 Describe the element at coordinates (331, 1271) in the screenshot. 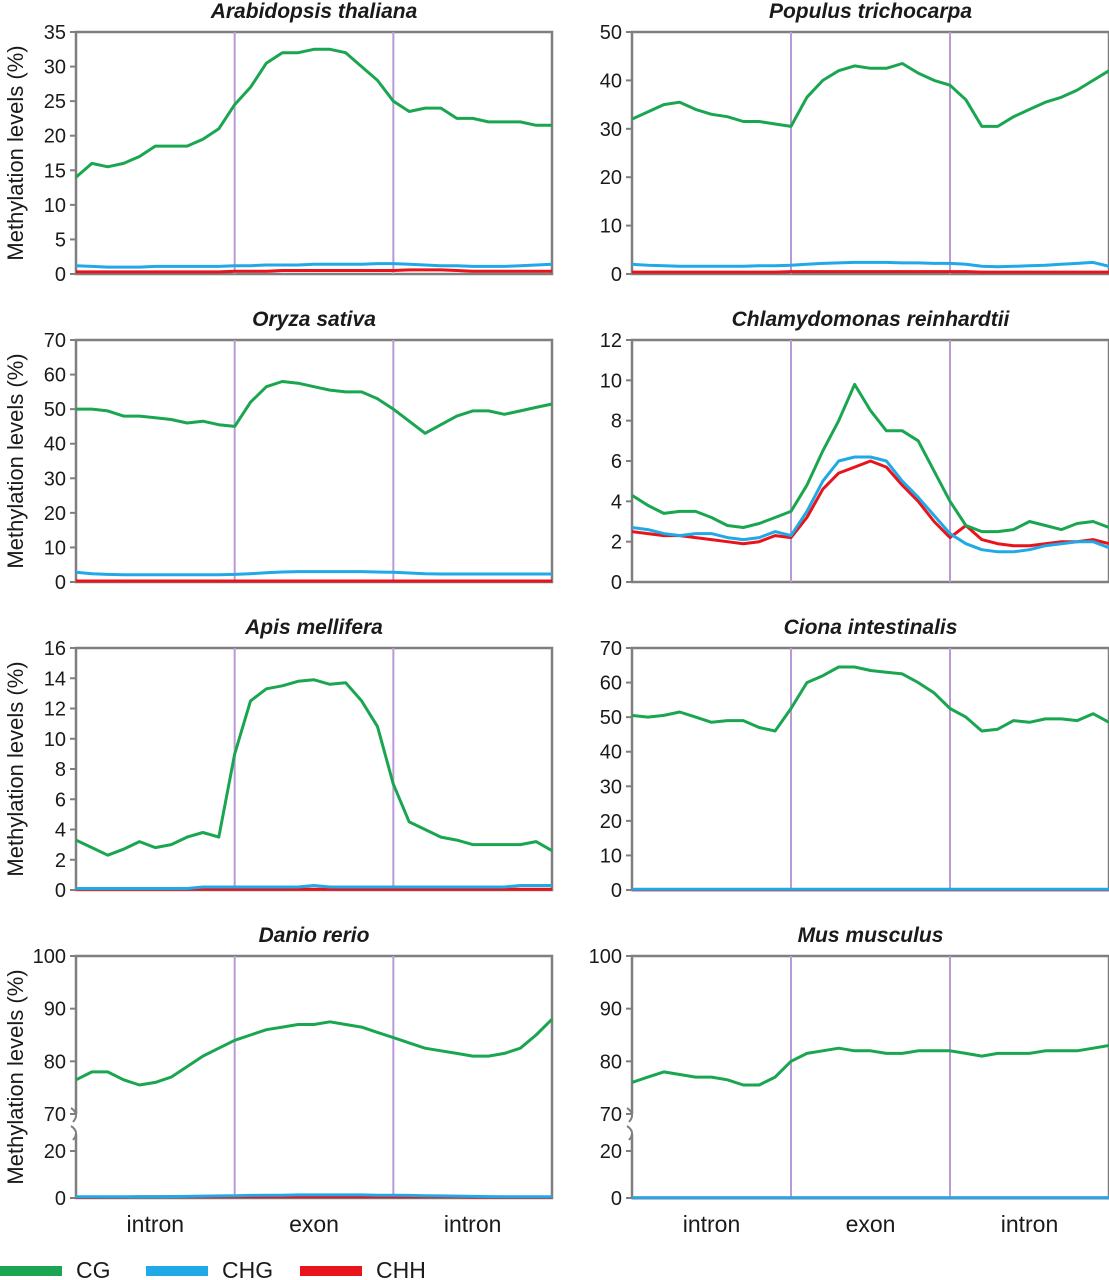

I see `legend-swatch-chh` at that location.